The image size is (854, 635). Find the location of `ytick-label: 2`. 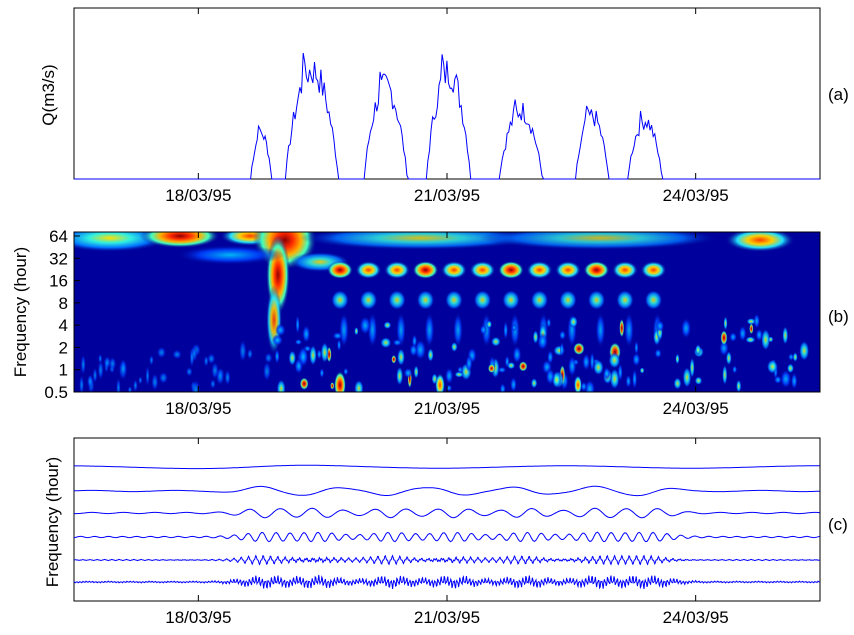

ytick-label: 2 is located at coordinates (63, 347).